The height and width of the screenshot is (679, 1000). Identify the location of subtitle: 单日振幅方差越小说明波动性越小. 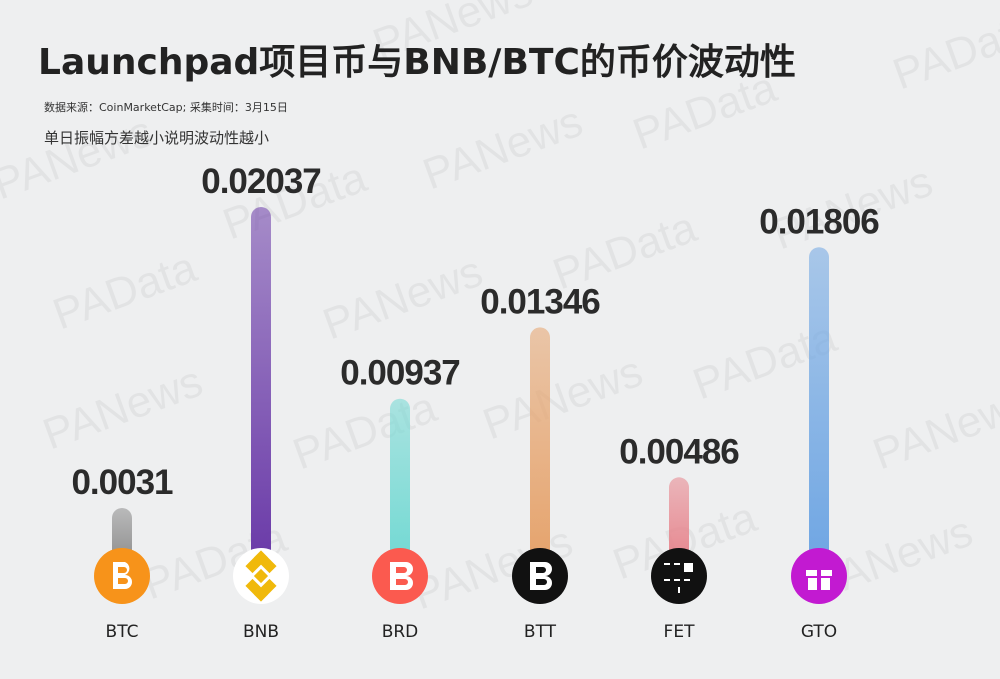
(156, 138).